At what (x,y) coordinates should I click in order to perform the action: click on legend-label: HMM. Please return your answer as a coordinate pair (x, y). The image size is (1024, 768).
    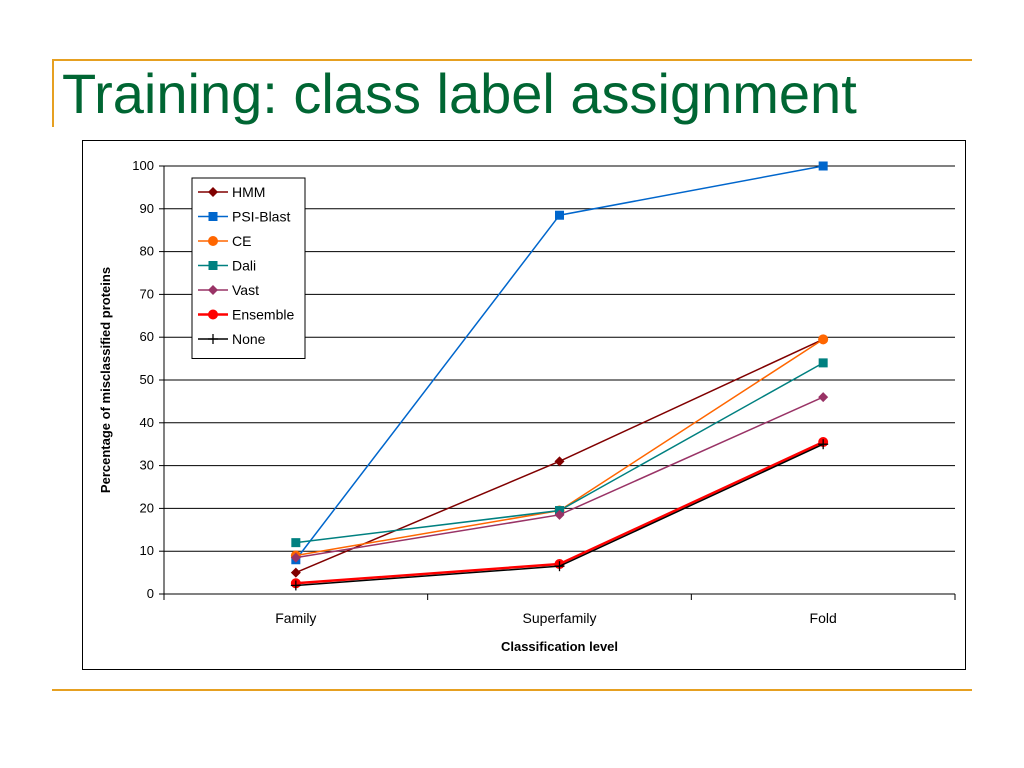
    Looking at the image, I should click on (248, 192).